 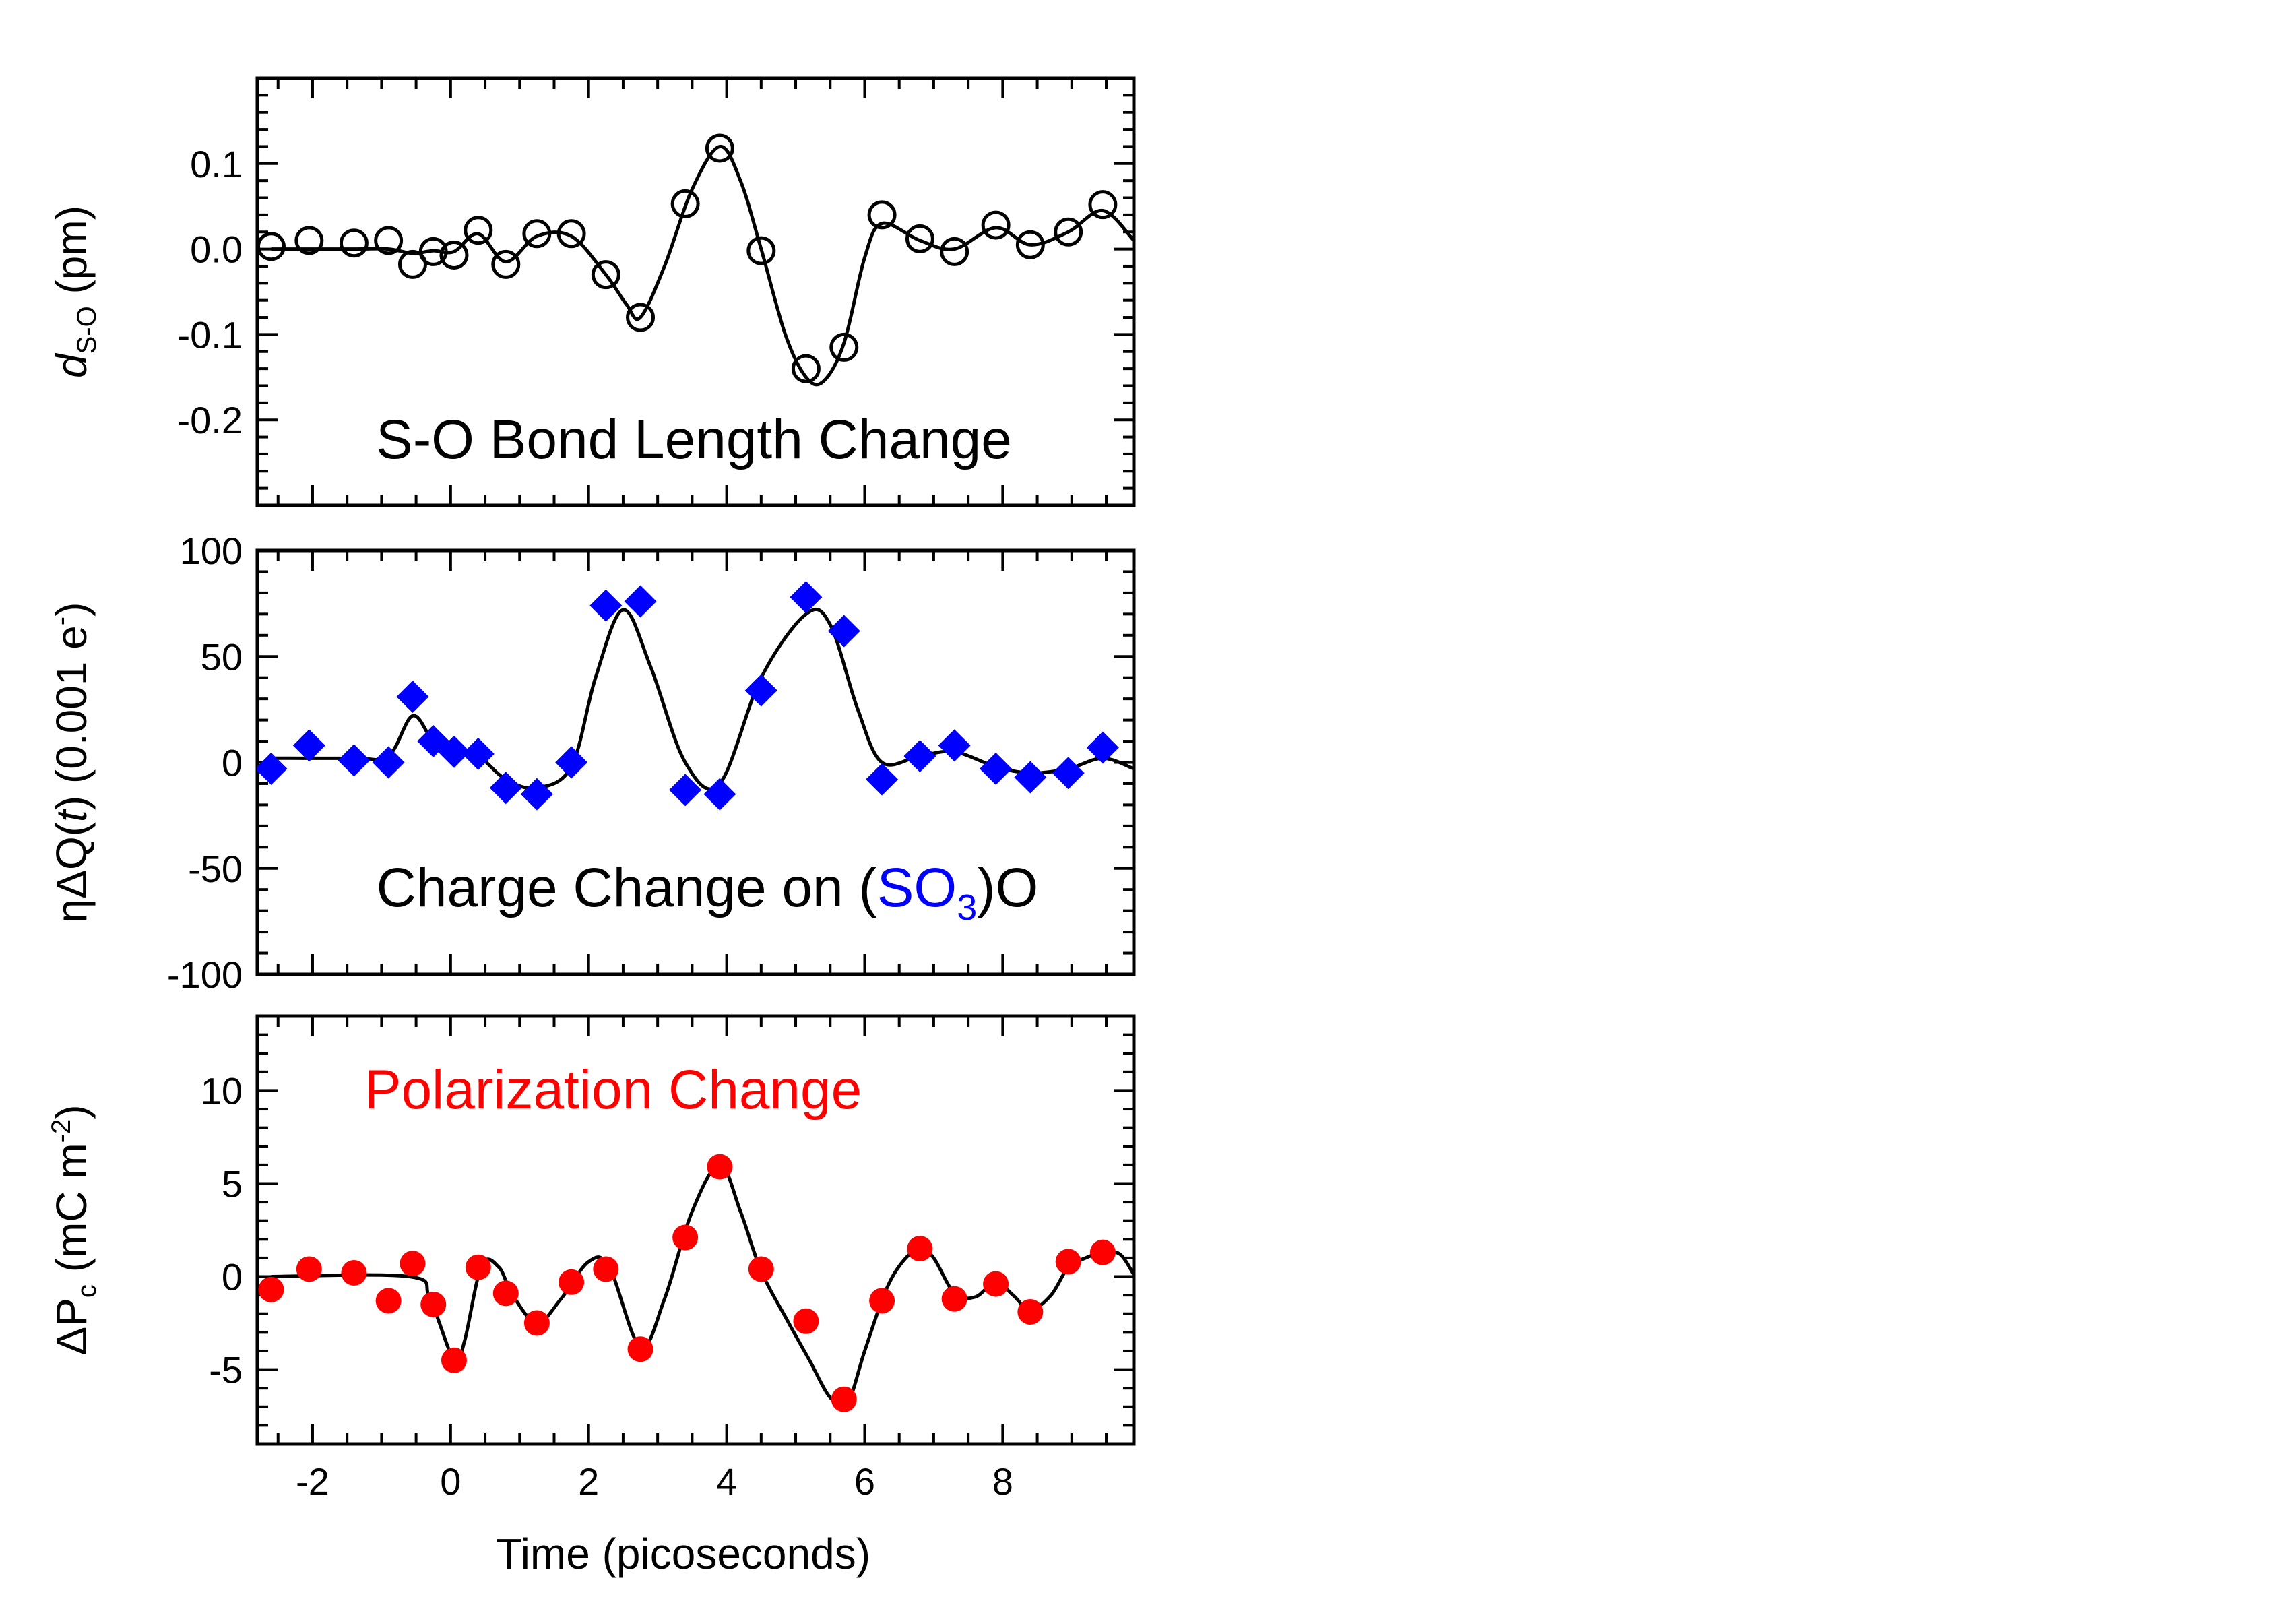 What do you see at coordinates (222, 656) in the screenshot?
I see `y-tick-label: 50` at bounding box center [222, 656].